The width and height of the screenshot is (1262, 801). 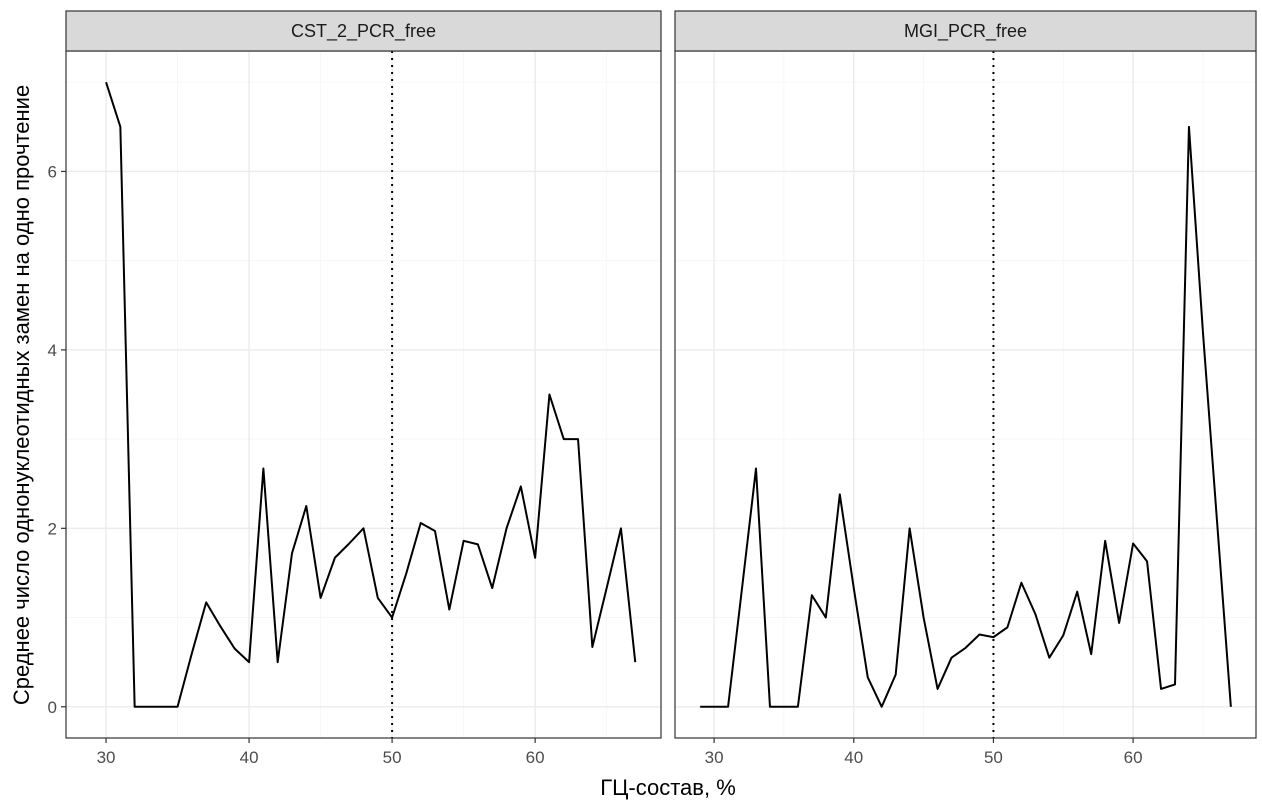 I want to click on y-axis: 0 2 4 6, so click(x=57, y=439).